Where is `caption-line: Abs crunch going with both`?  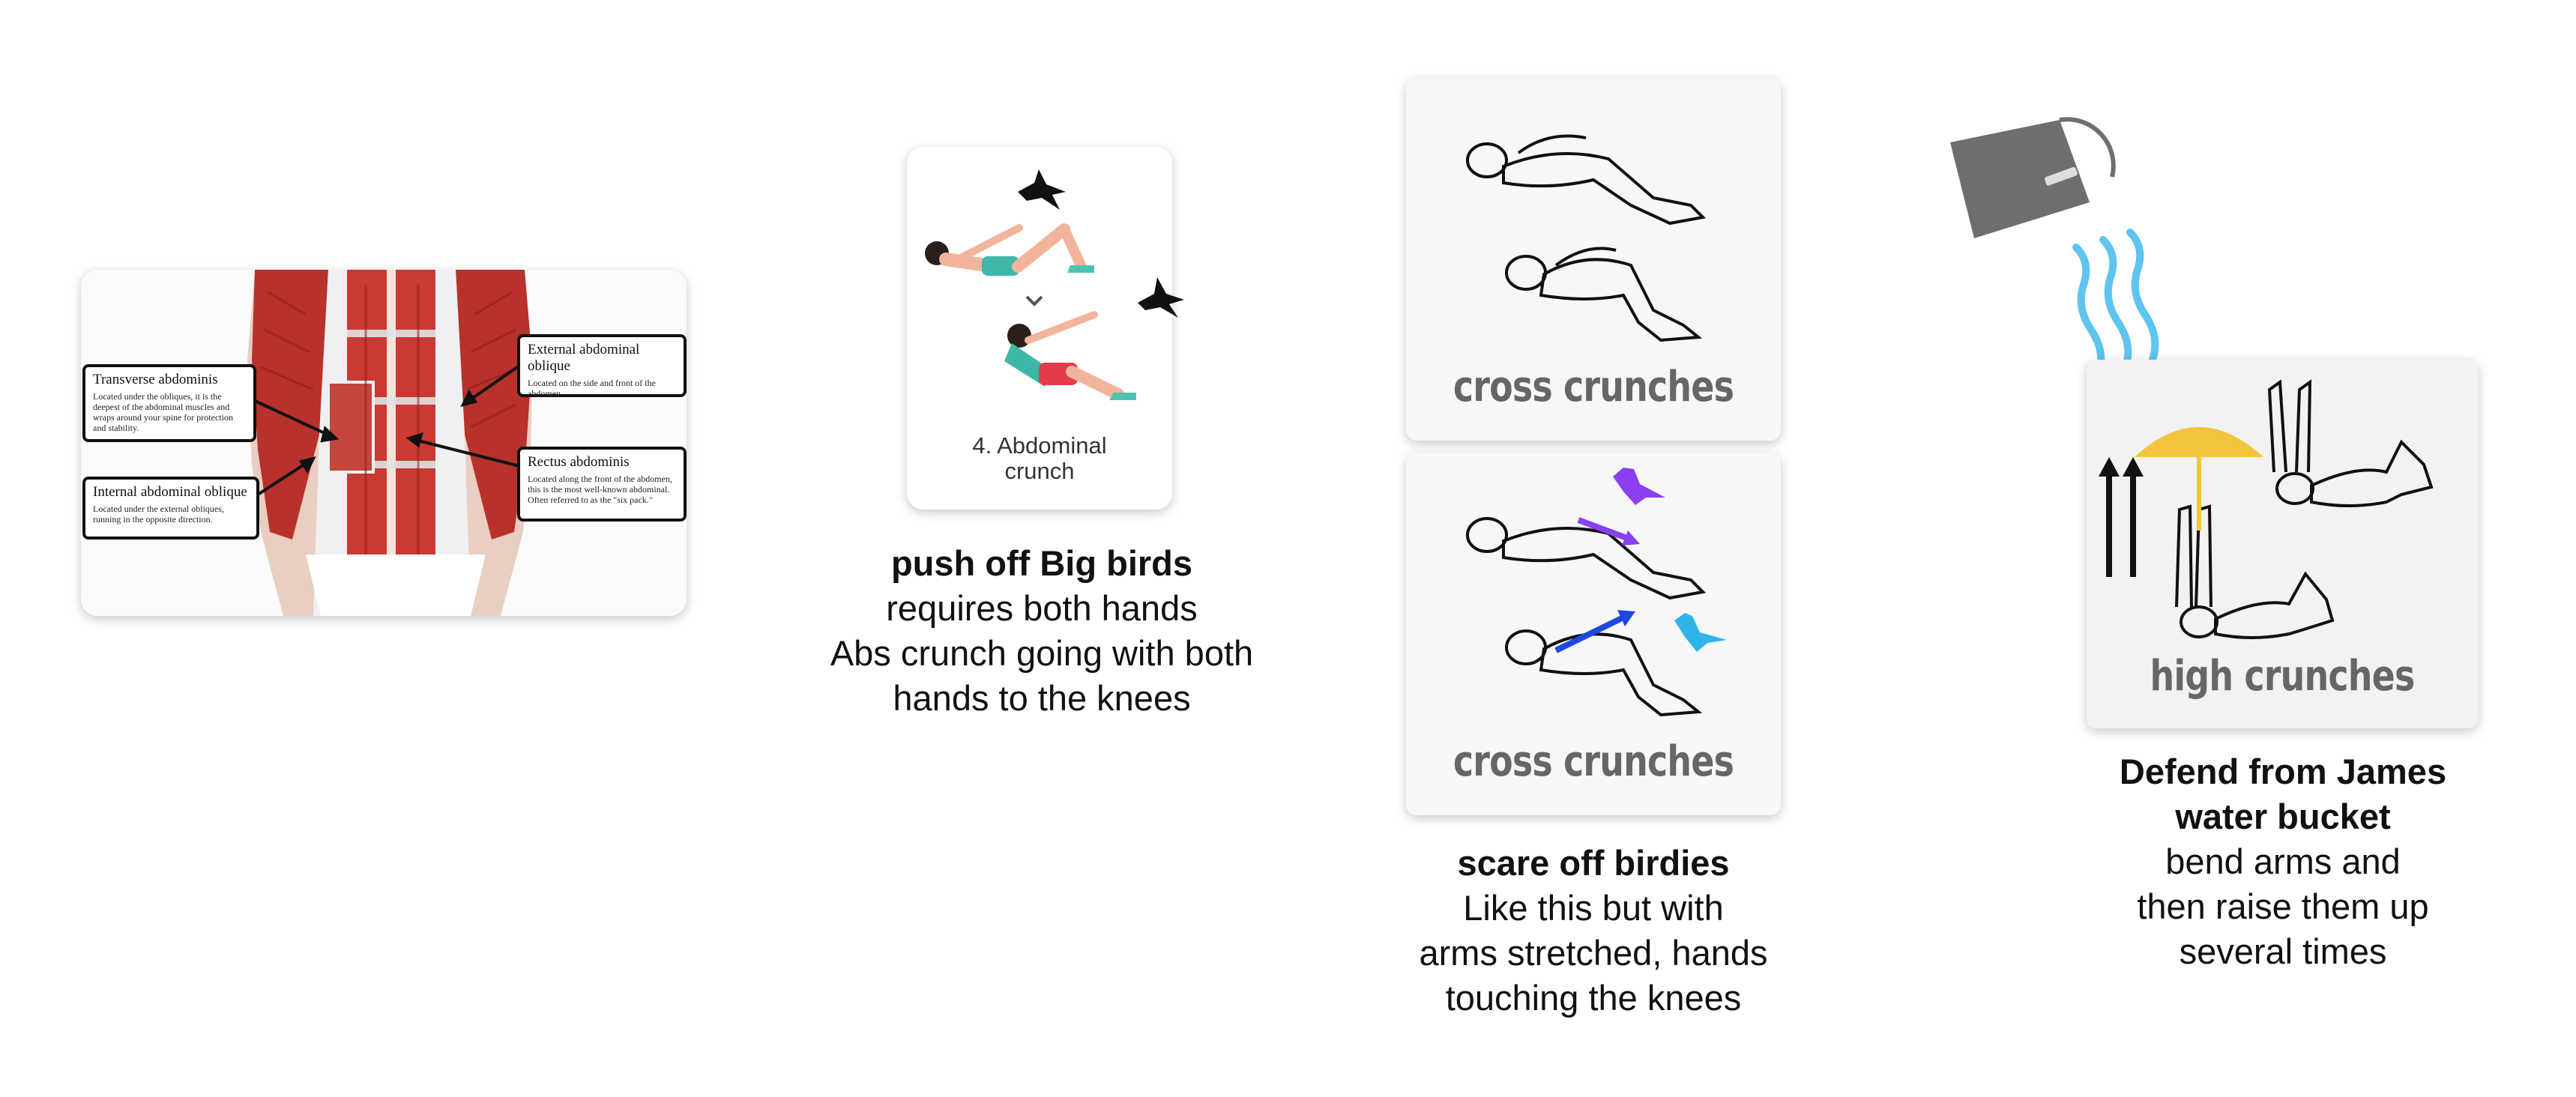 caption-line: Abs crunch going with both is located at coordinates (1042, 653).